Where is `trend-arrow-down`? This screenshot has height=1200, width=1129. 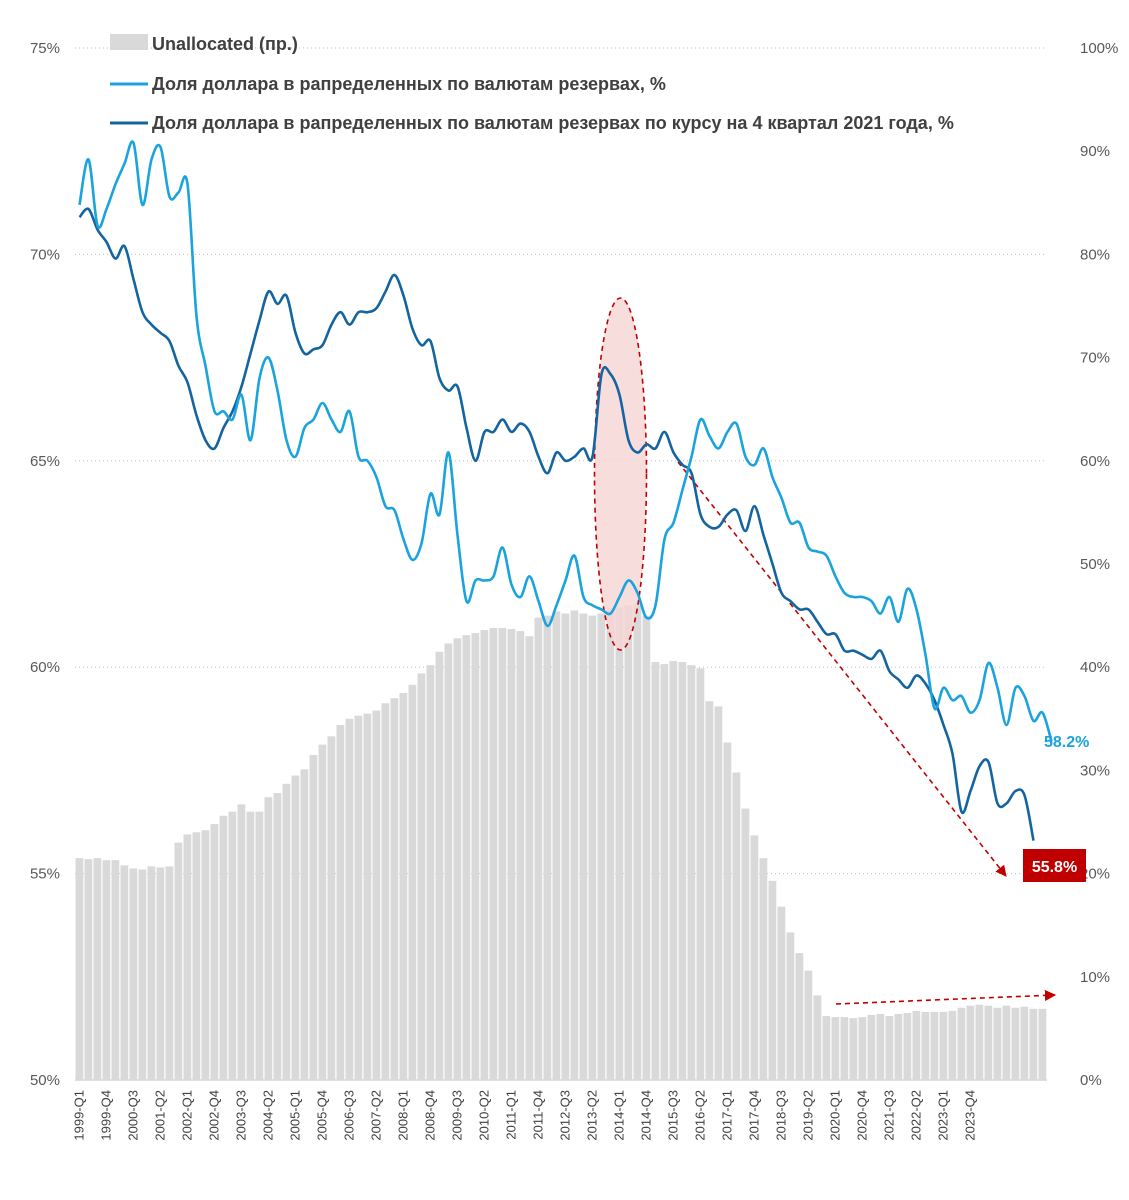
trend-arrow-down is located at coordinates (842, 669).